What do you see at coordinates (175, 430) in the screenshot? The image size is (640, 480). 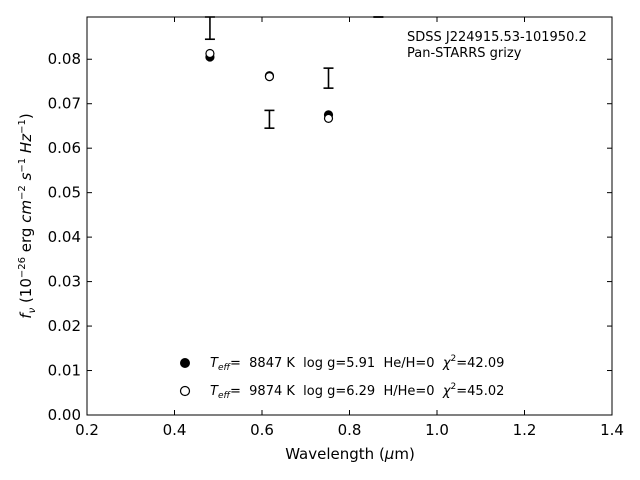 I see `x-tick-label: 0.4` at bounding box center [175, 430].